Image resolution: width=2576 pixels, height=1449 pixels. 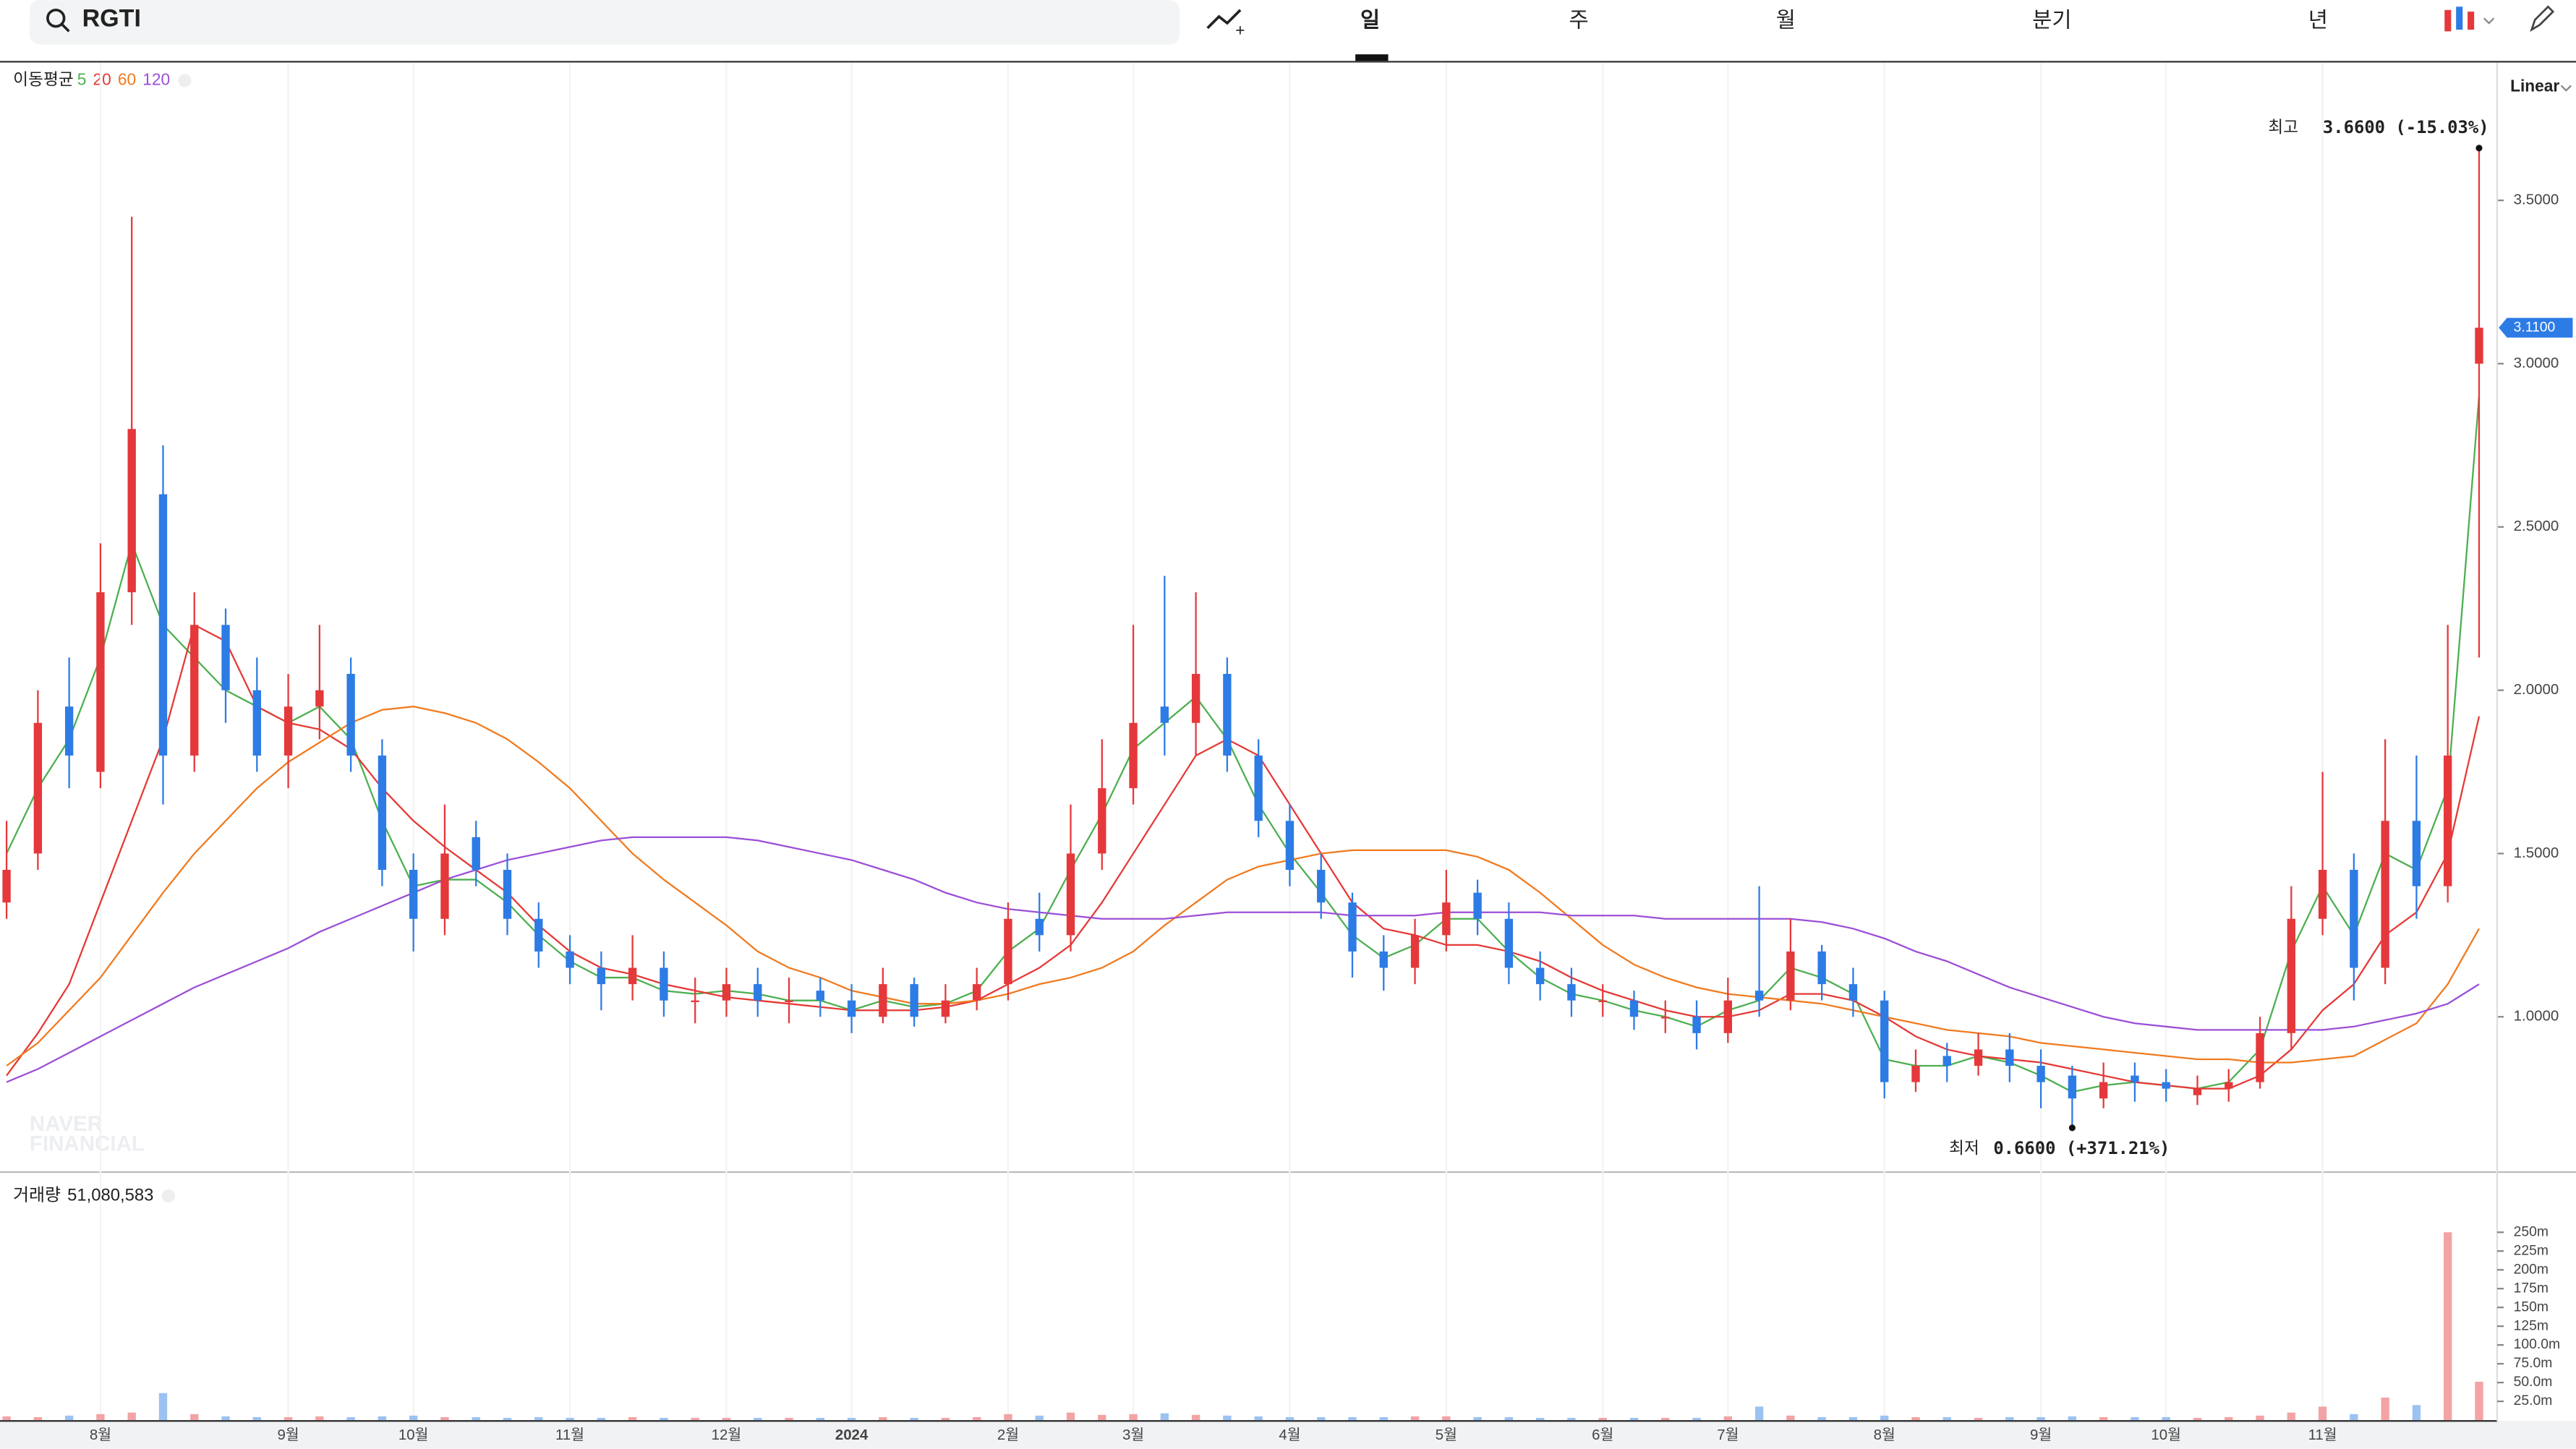 What do you see at coordinates (2533, 1382) in the screenshot?
I see `y-tick-label: 50.0m` at bounding box center [2533, 1382].